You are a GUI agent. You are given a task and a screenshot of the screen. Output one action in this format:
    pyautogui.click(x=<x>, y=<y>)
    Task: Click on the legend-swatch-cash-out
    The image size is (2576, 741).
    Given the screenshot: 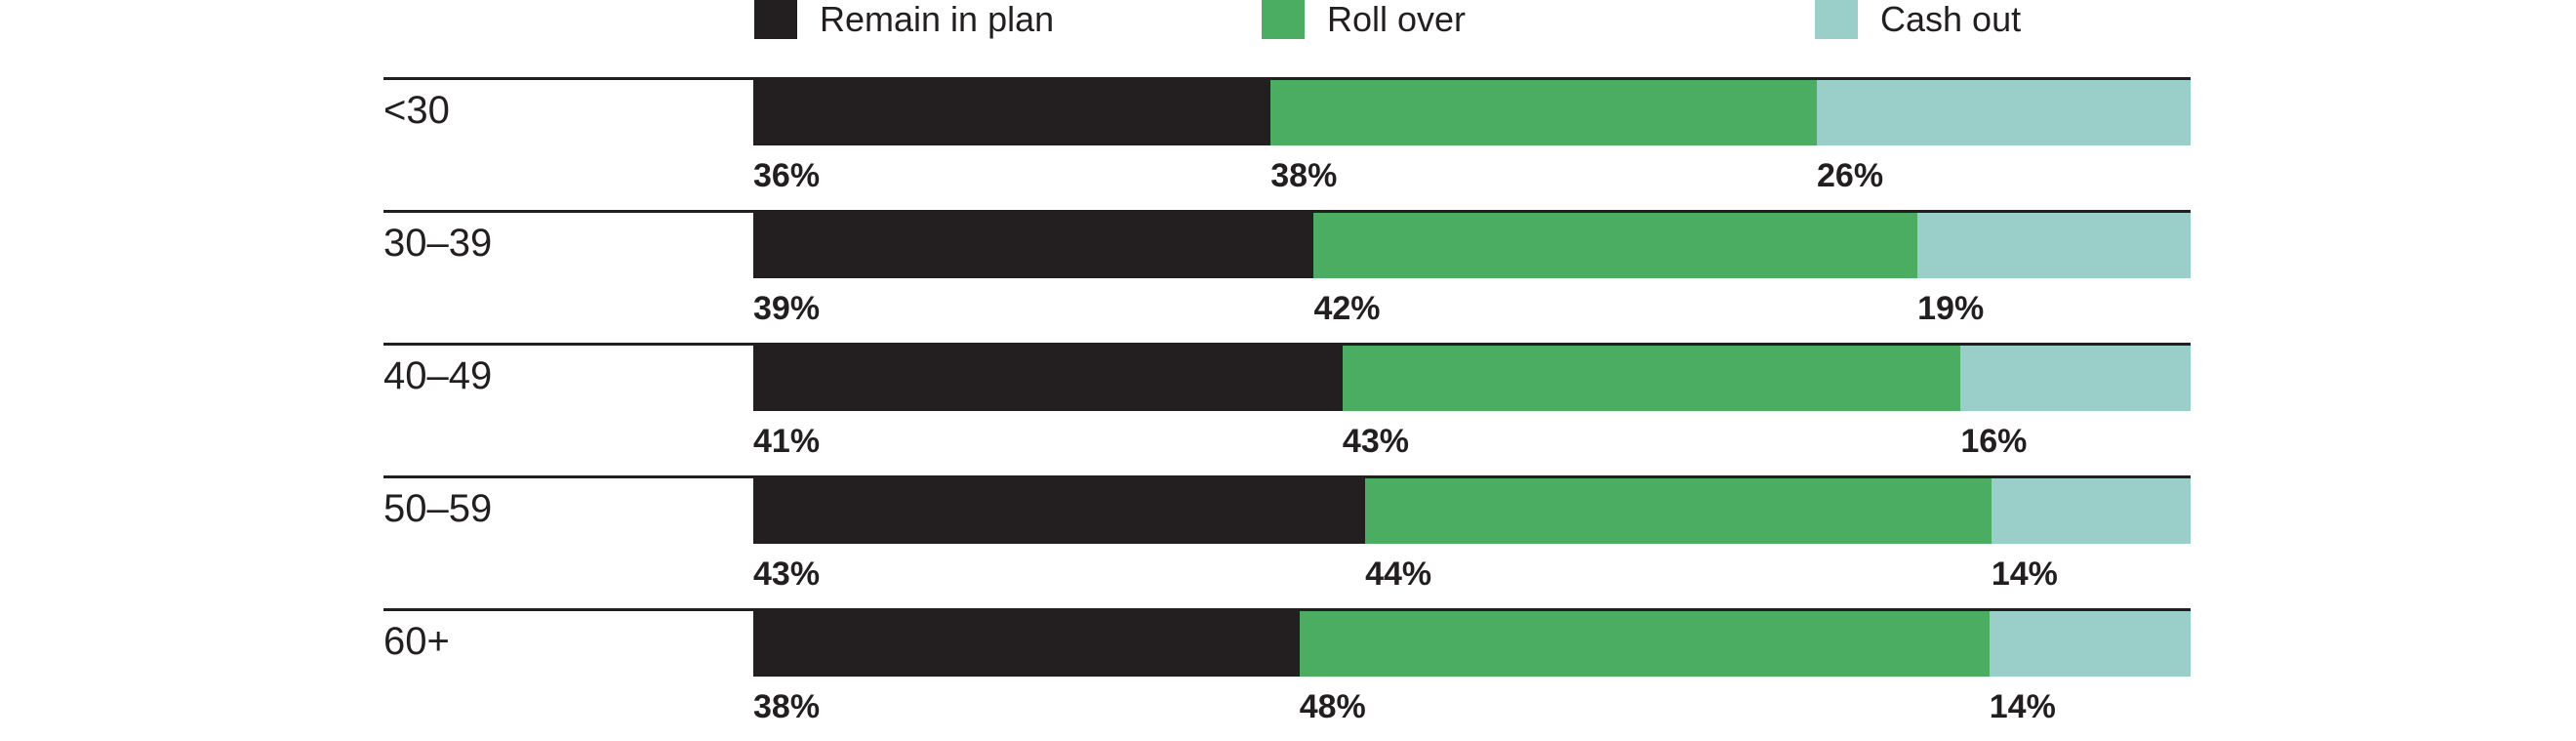 What is the action you would take?
    pyautogui.click(x=1836, y=19)
    